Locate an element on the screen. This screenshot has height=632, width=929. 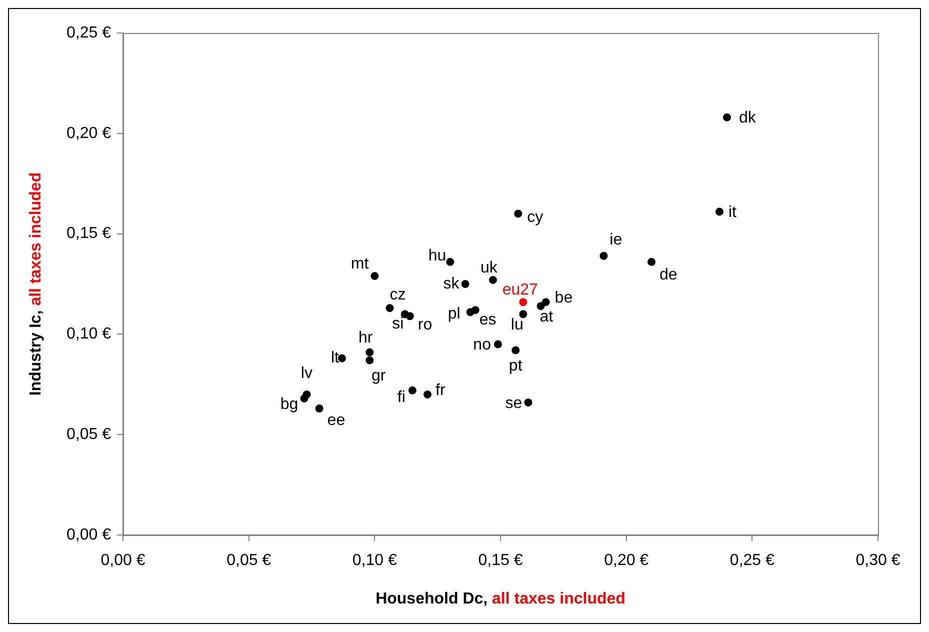
y-axis-title: Industry Ic, all taxes included is located at coordinates (35, 284).